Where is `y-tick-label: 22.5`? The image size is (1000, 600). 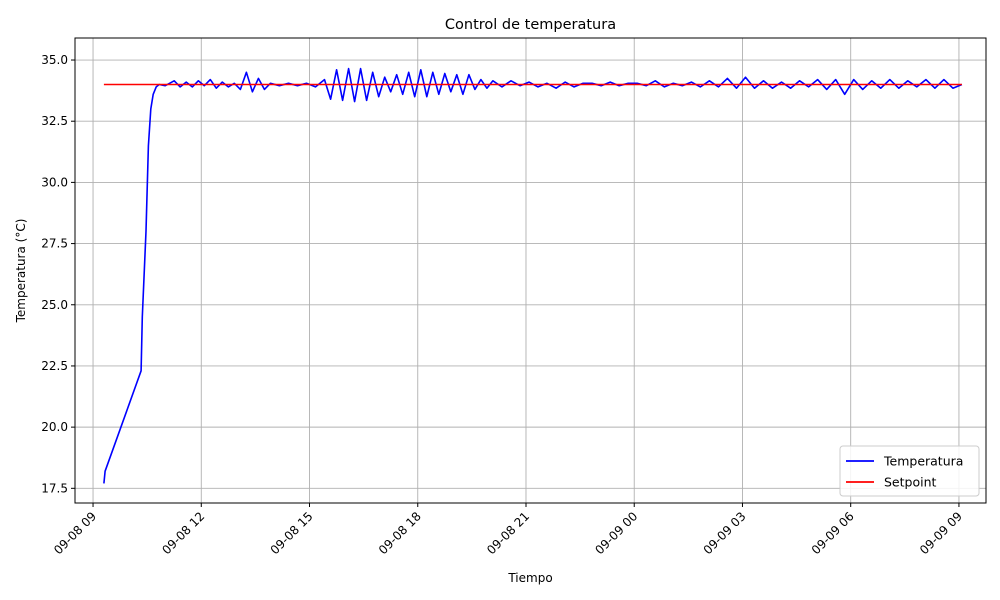
y-tick-label: 22.5 is located at coordinates (54, 366).